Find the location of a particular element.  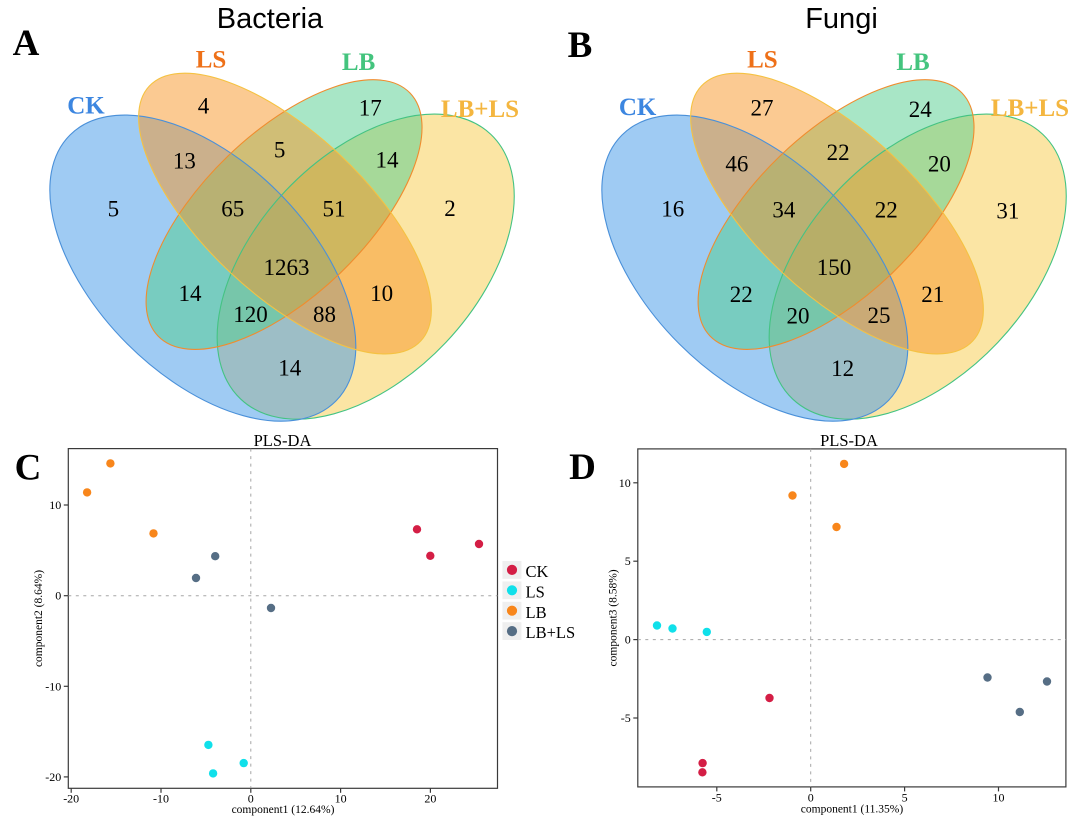

svg-text: 65 is located at coordinates (232, 209).